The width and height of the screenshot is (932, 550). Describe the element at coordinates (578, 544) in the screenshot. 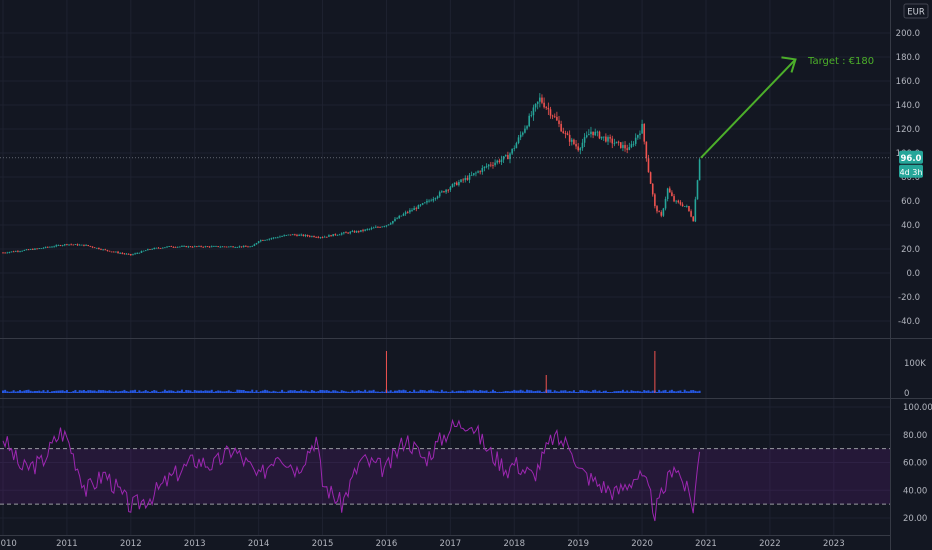

I see `time-tick-label: 2019` at that location.